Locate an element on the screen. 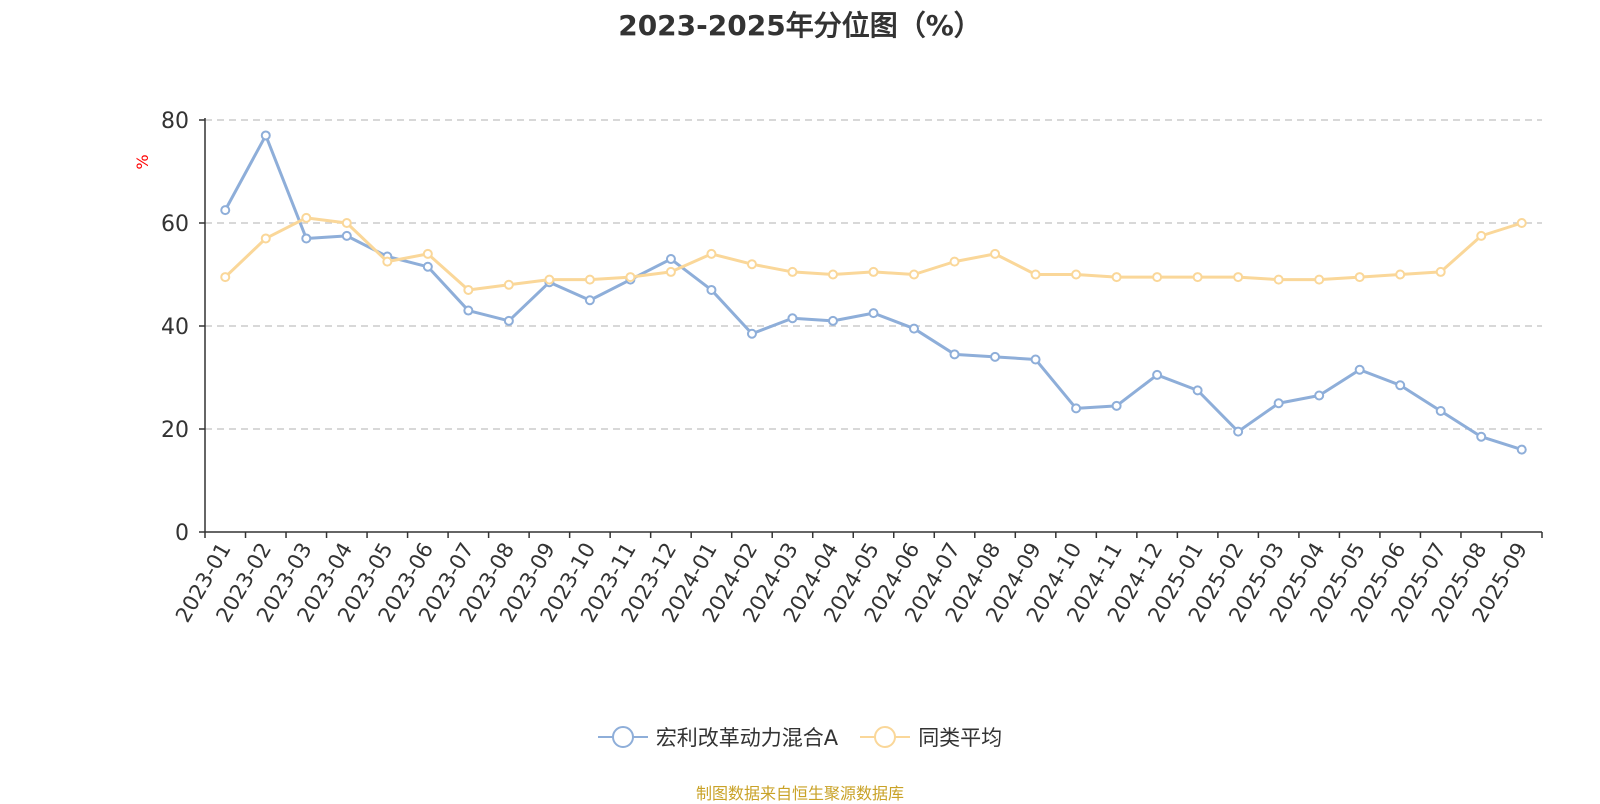 The width and height of the screenshot is (1600, 804). series-2-line is located at coordinates (873, 254).